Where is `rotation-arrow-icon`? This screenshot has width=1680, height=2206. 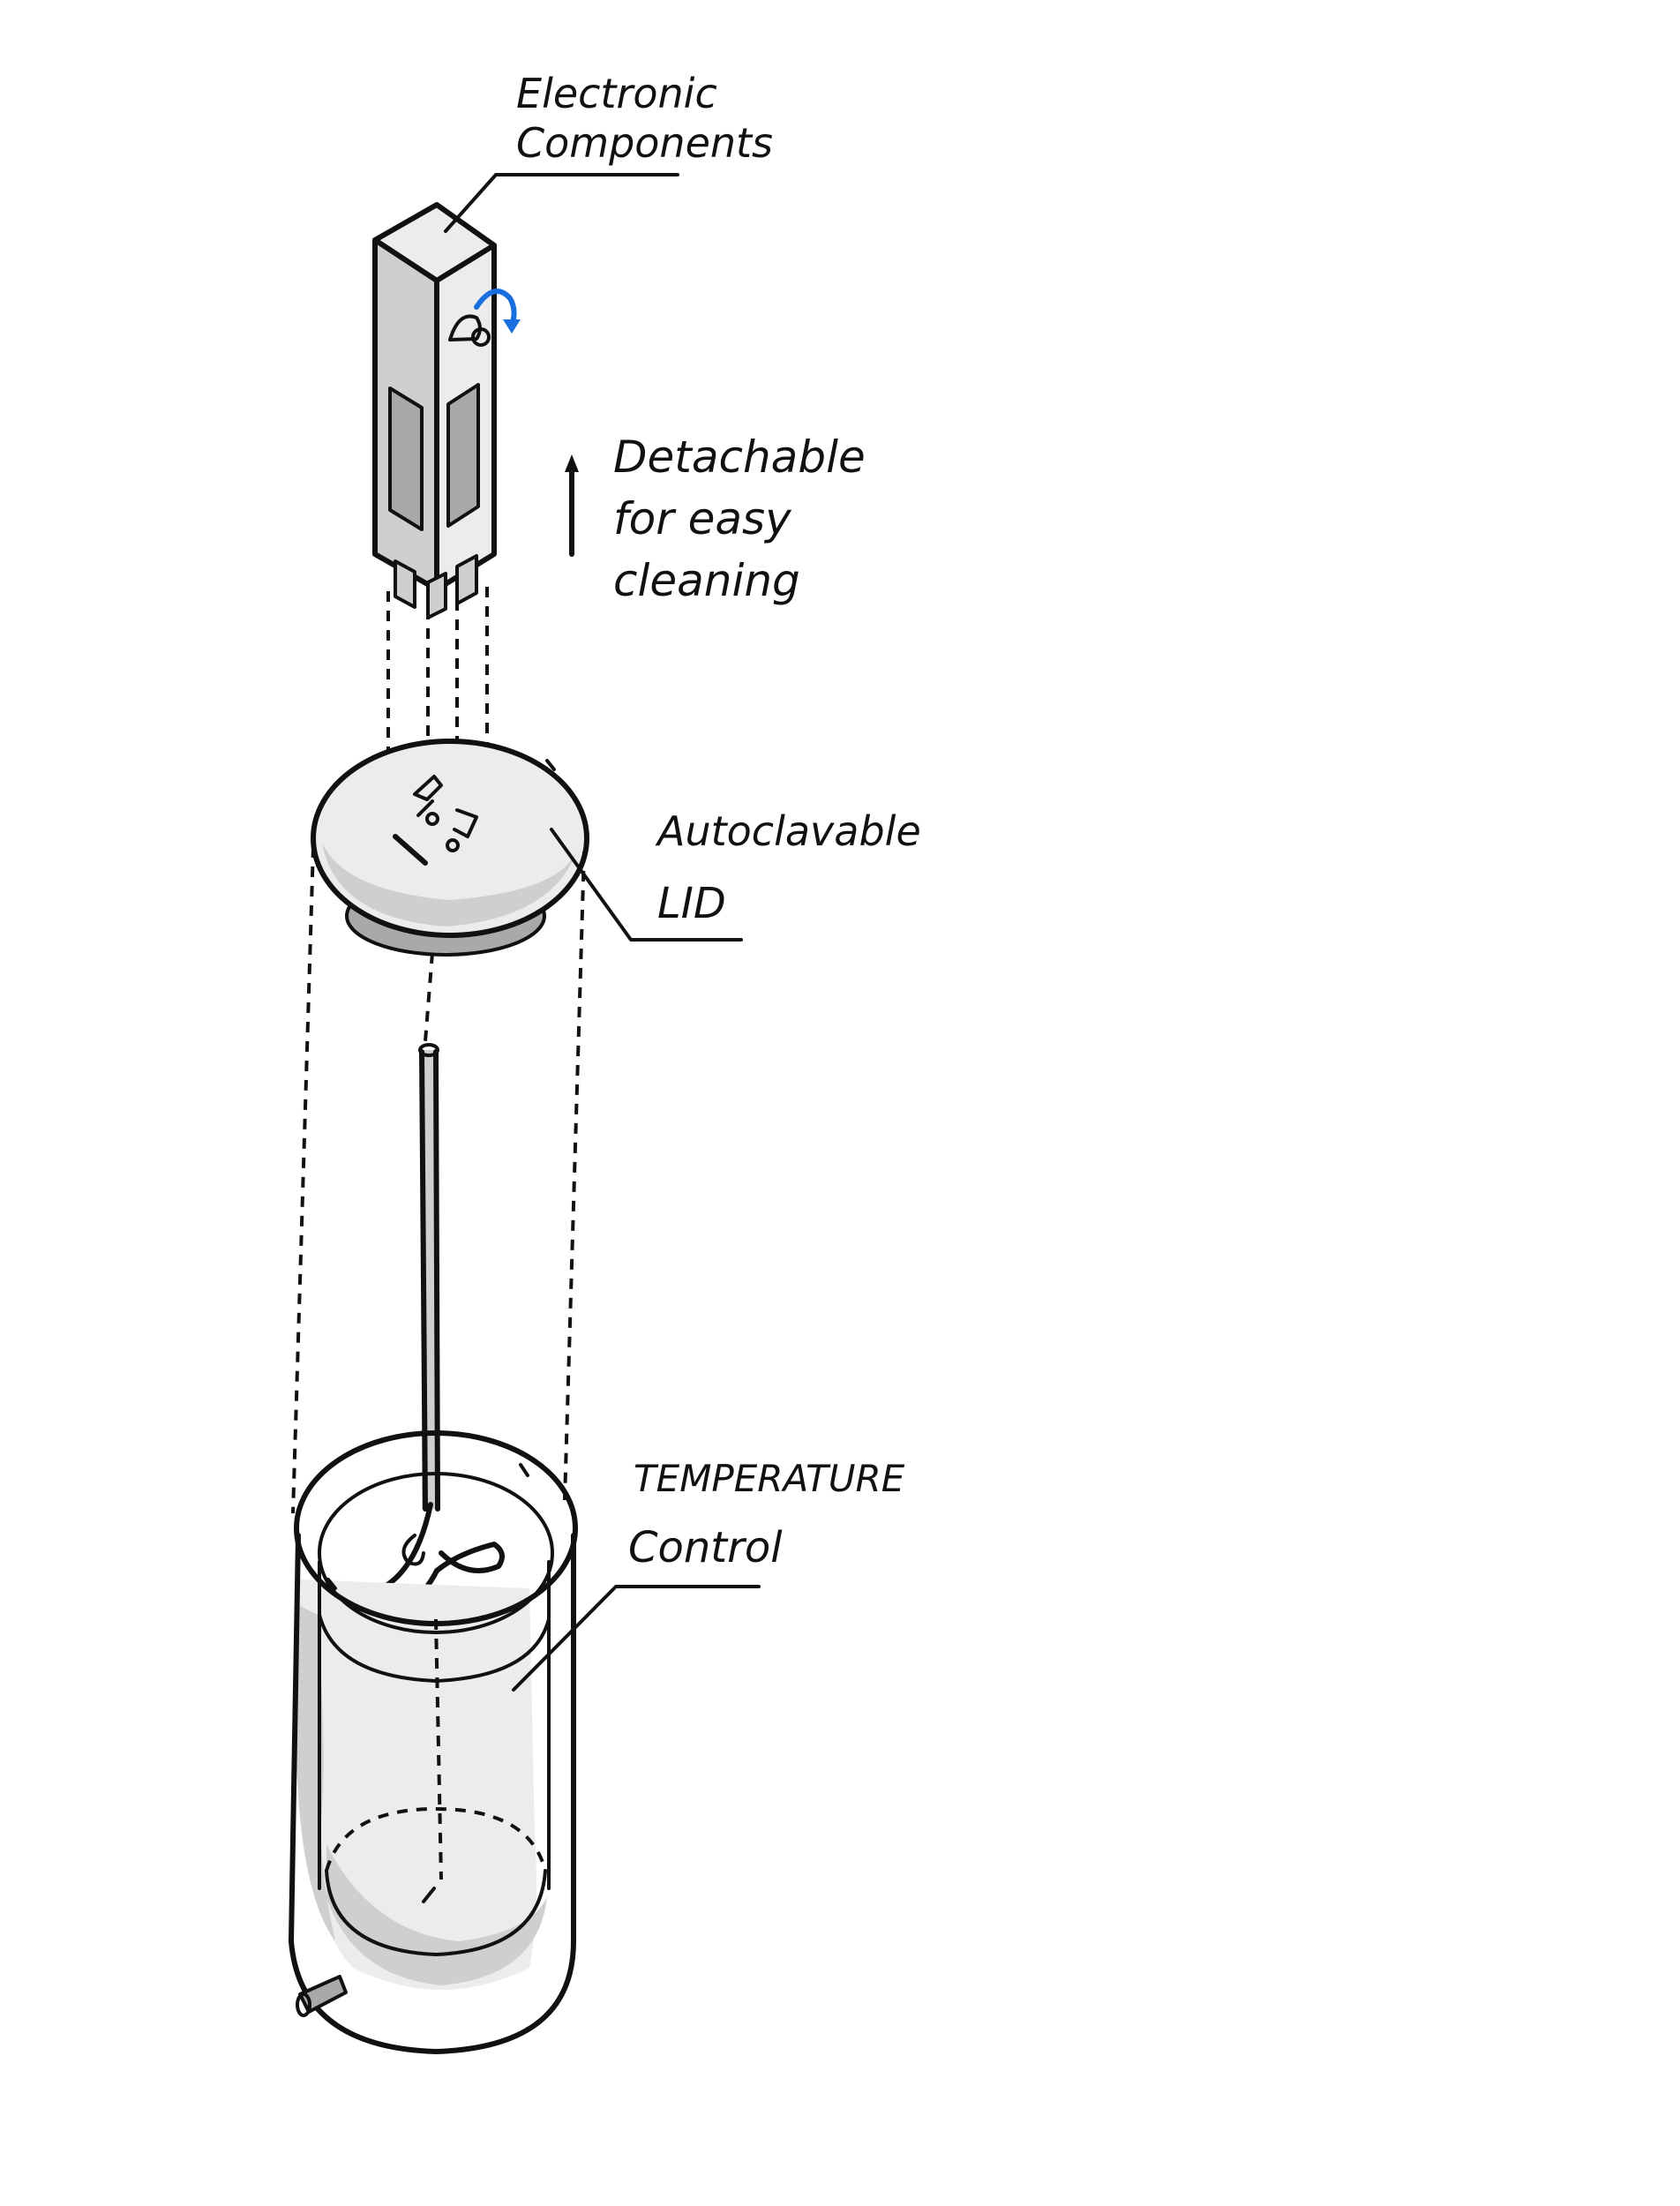 rotation-arrow-icon is located at coordinates (497, 311).